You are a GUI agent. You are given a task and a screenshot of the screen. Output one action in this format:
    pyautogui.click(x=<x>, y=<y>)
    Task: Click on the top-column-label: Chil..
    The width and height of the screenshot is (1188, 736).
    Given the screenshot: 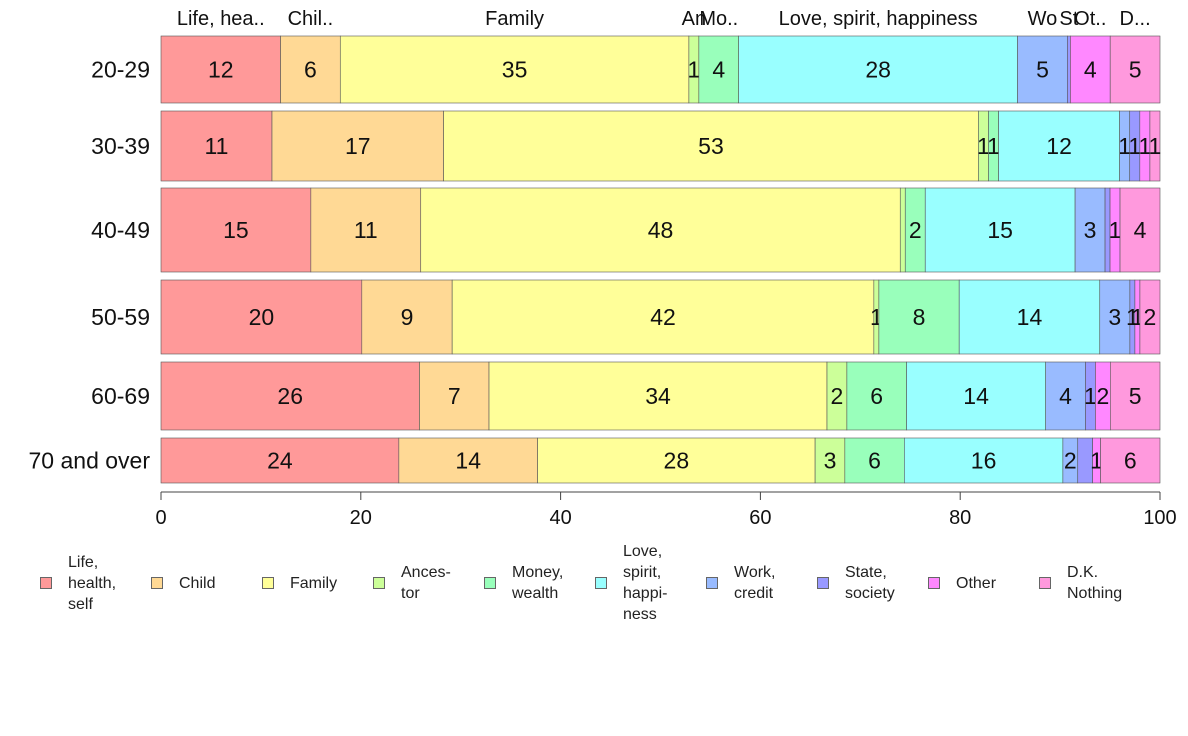 What is the action you would take?
    pyautogui.click(x=311, y=19)
    